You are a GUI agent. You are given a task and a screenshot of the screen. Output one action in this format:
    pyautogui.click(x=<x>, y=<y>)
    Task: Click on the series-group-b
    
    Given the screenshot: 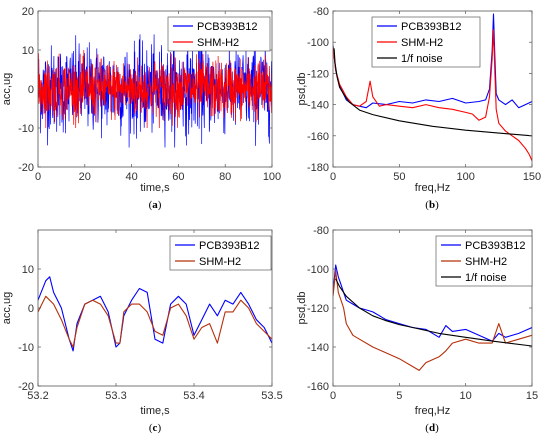 What is the action you would take?
    pyautogui.click(x=432, y=87)
    